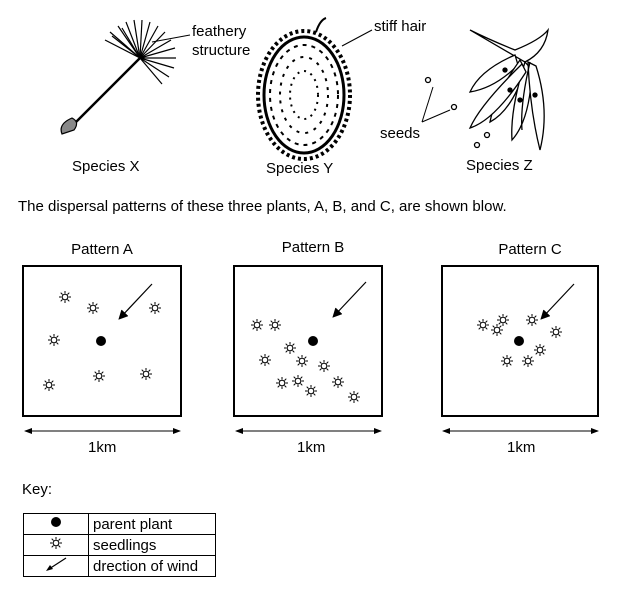 This screenshot has height=598, width=623. I want to click on species-x-label-line2: structure, so click(221, 50).